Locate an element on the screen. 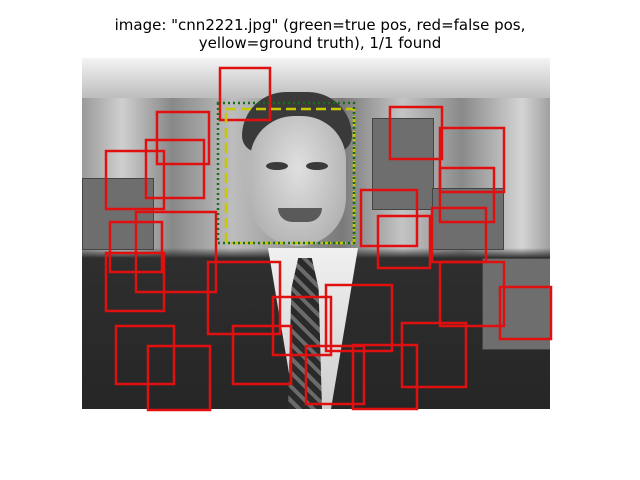 The height and width of the screenshot is (480, 640). ceiling-region is located at coordinates (316, 78).